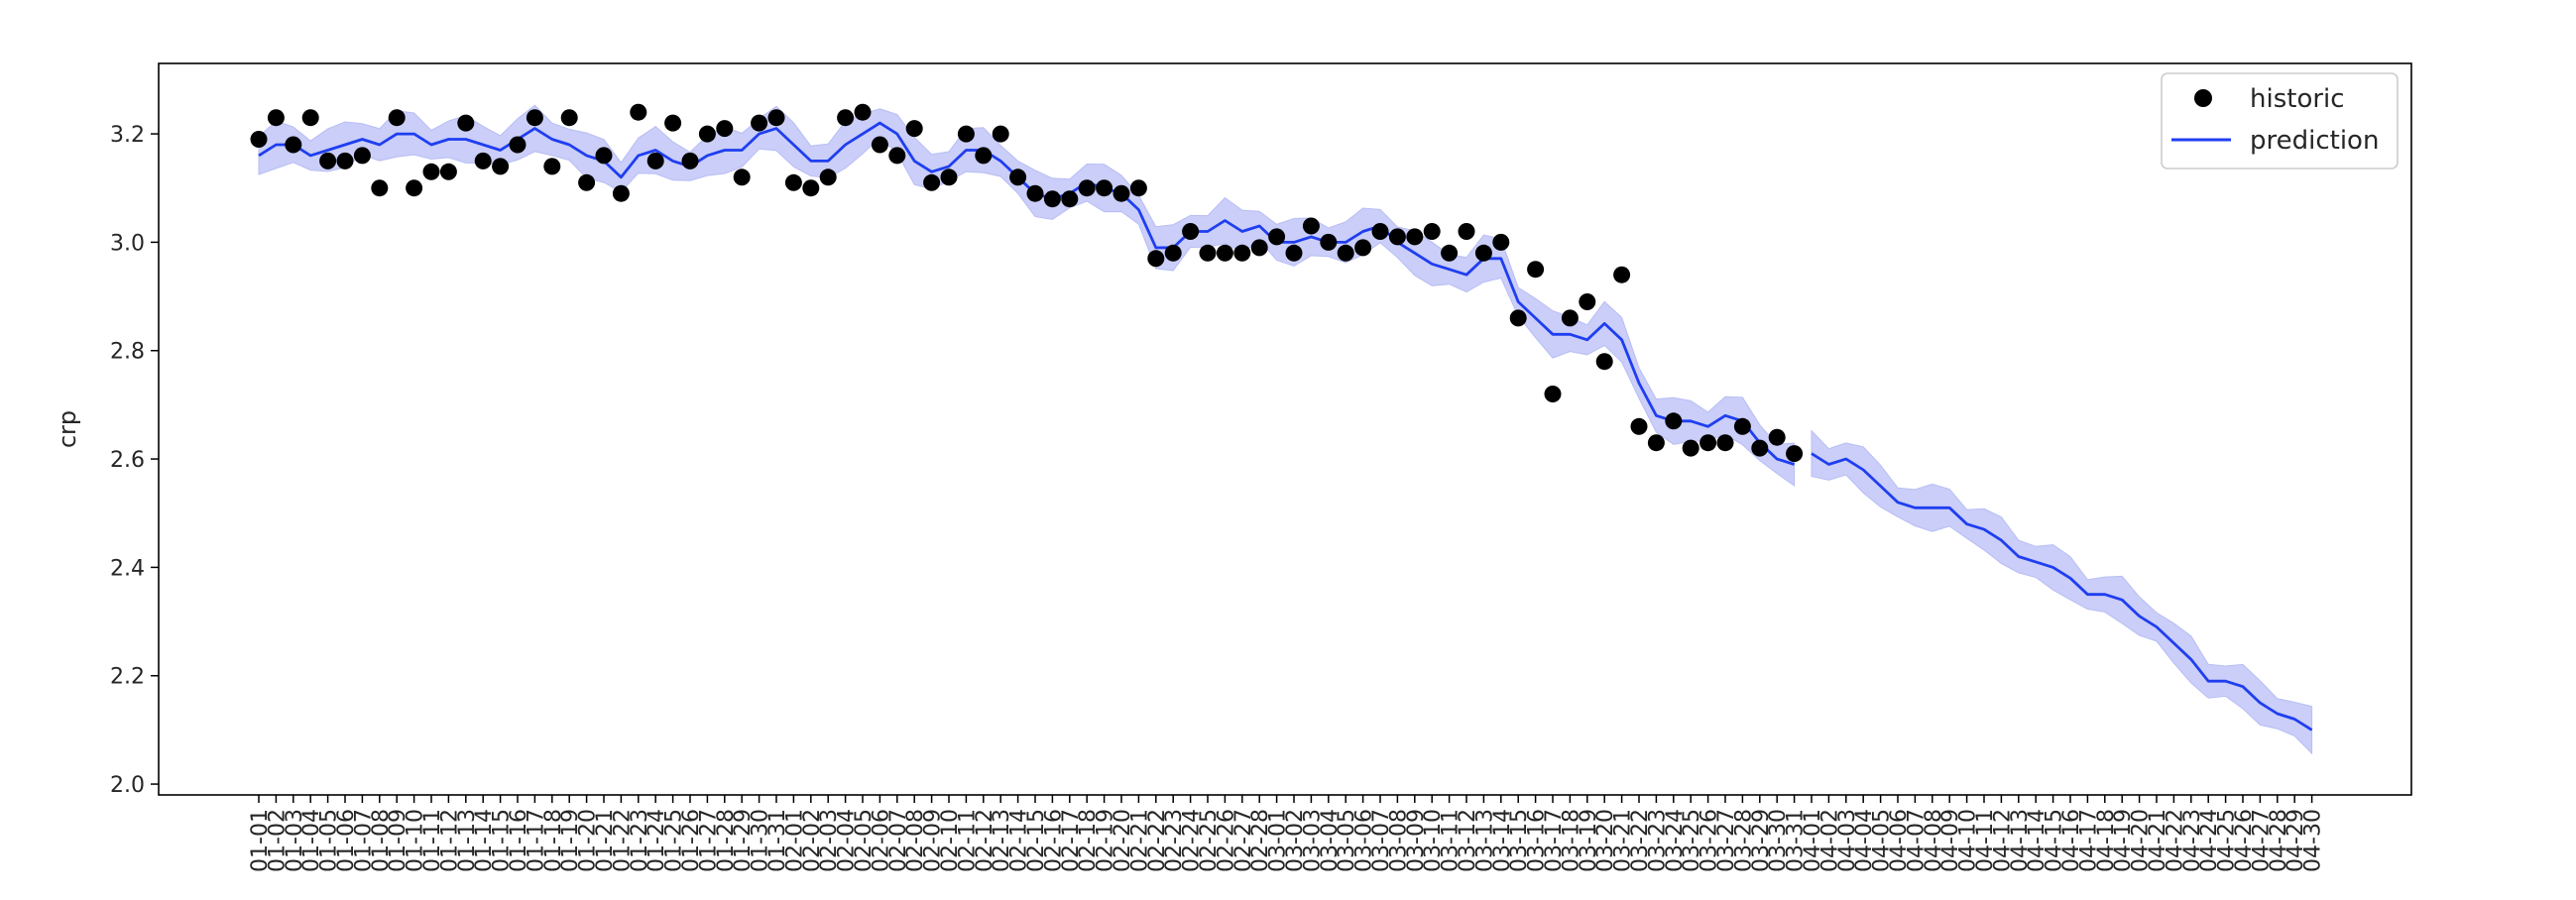  I want to click on x-tick-label: 03-25, so click(1692, 841).